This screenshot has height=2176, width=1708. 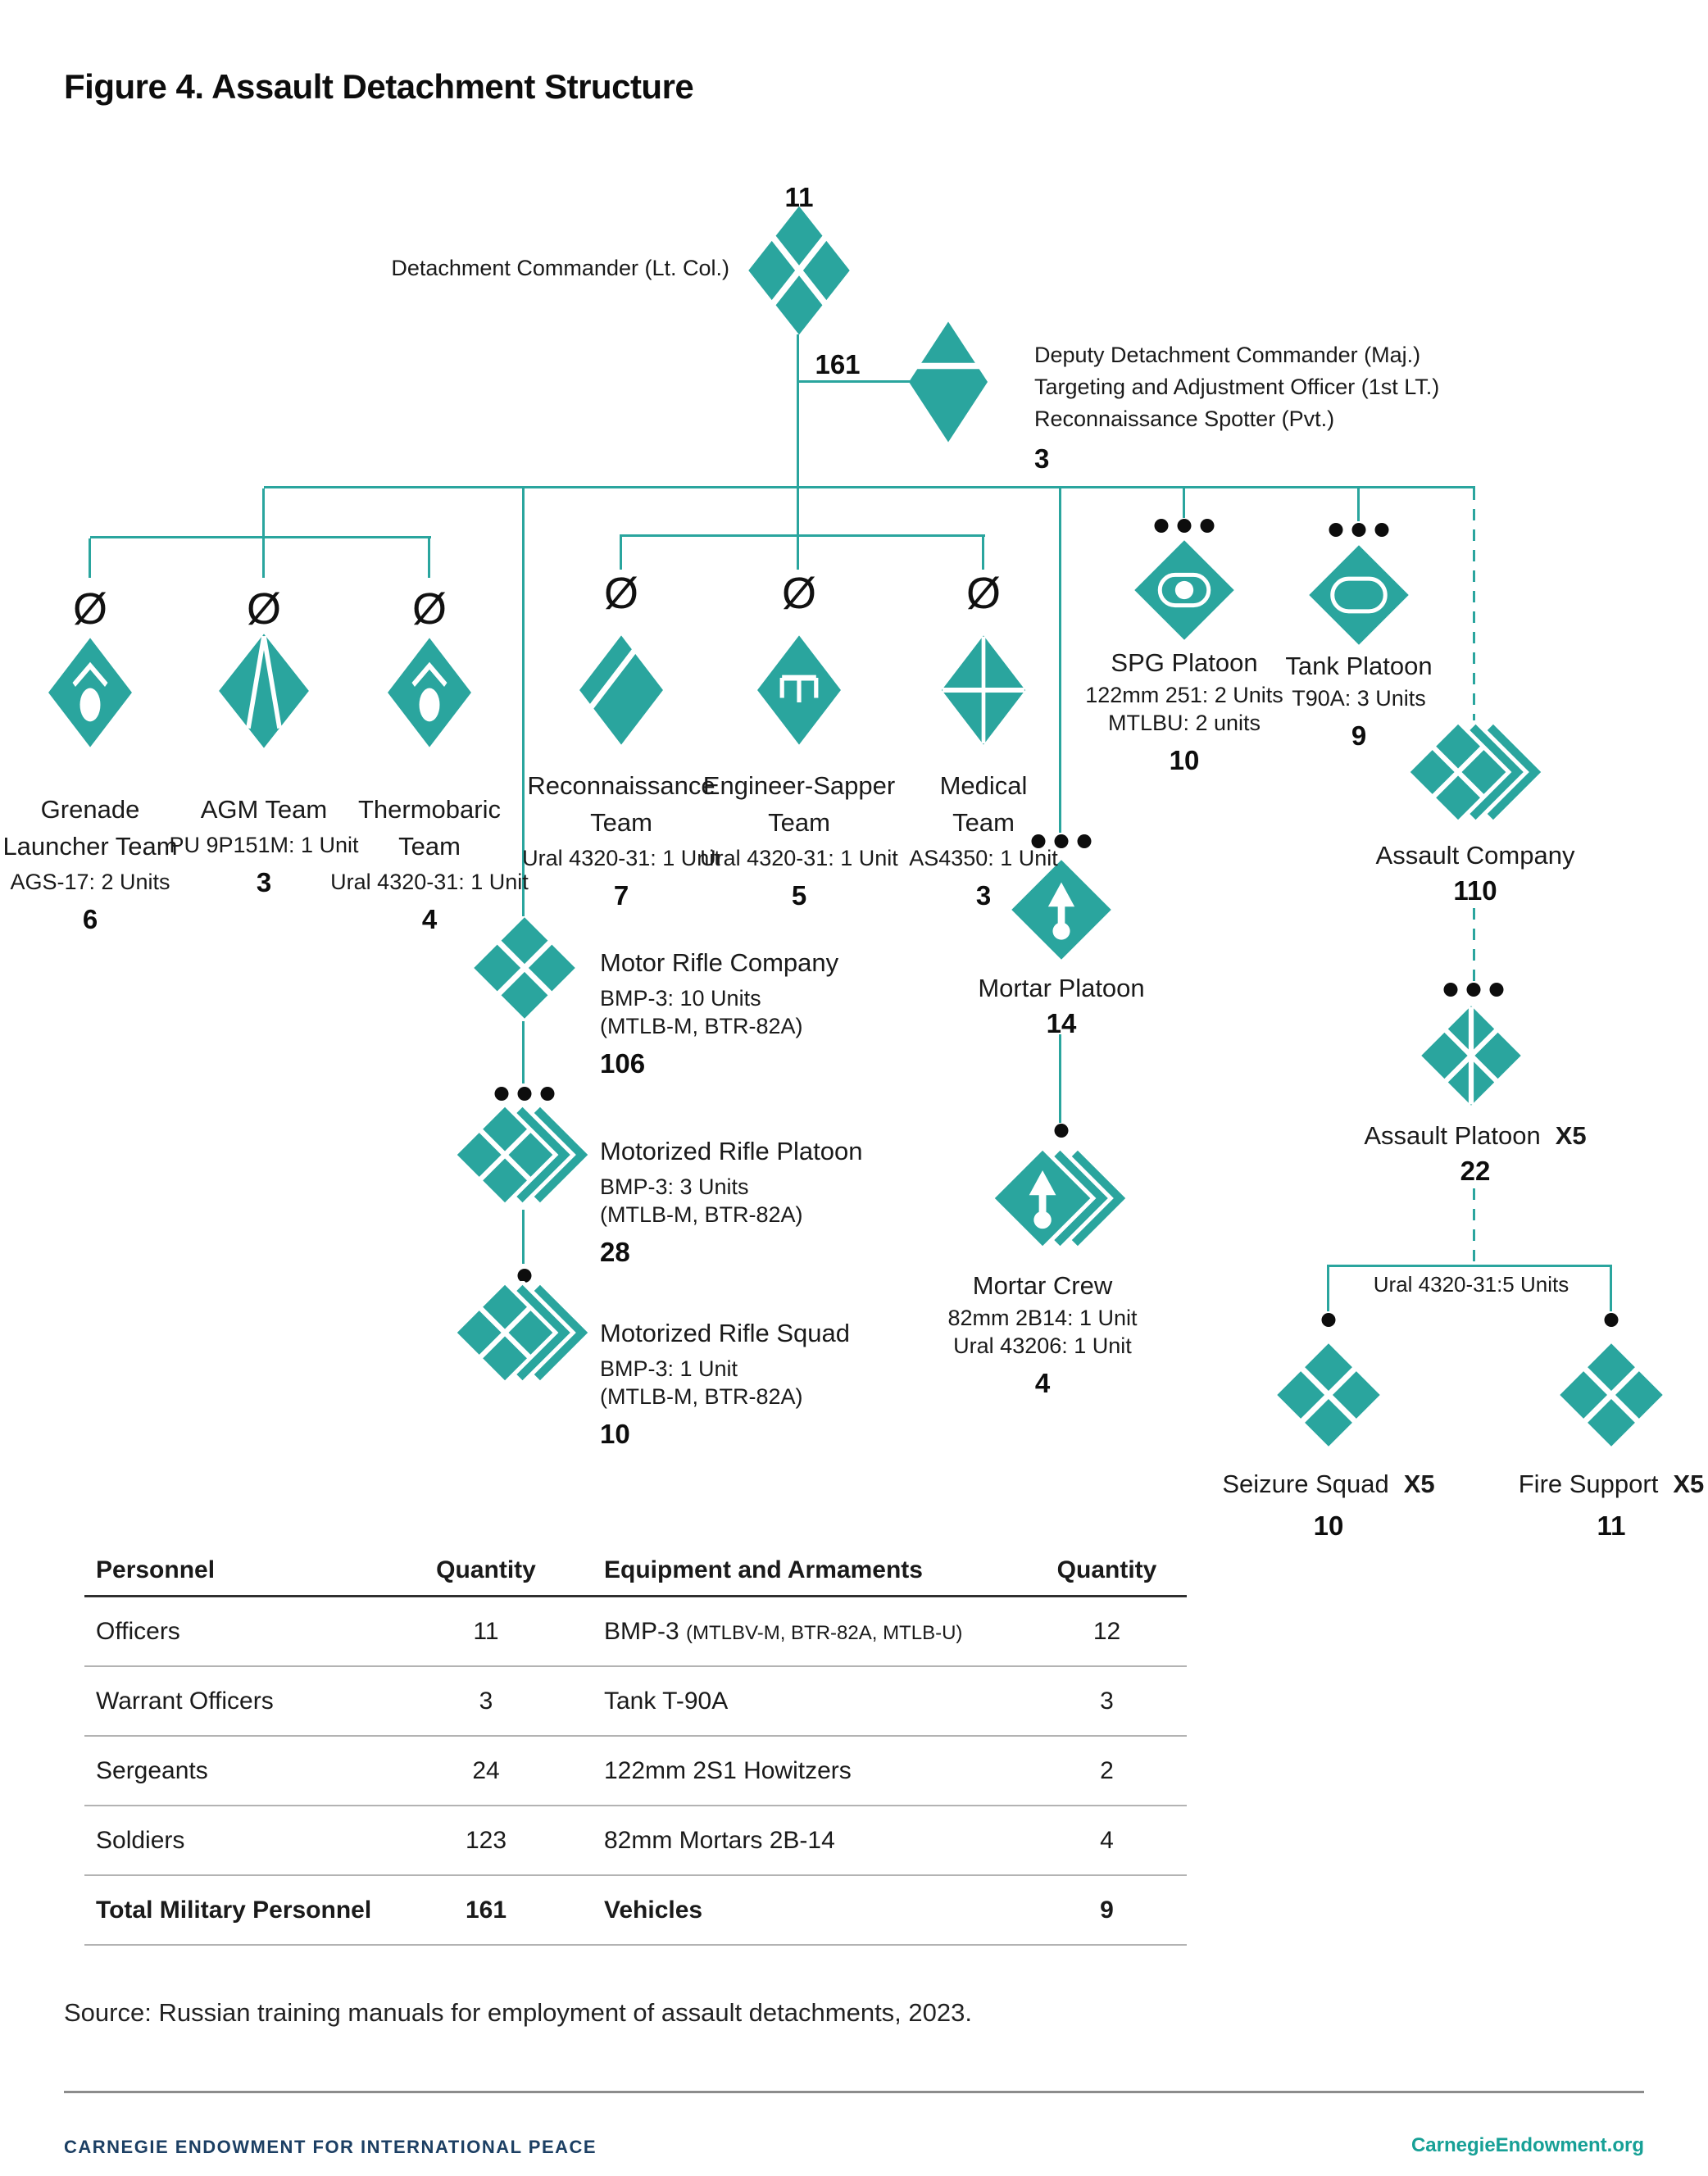 I want to click on figure-title: Figure 4. Assault Detachment Structure, so click(x=379, y=86).